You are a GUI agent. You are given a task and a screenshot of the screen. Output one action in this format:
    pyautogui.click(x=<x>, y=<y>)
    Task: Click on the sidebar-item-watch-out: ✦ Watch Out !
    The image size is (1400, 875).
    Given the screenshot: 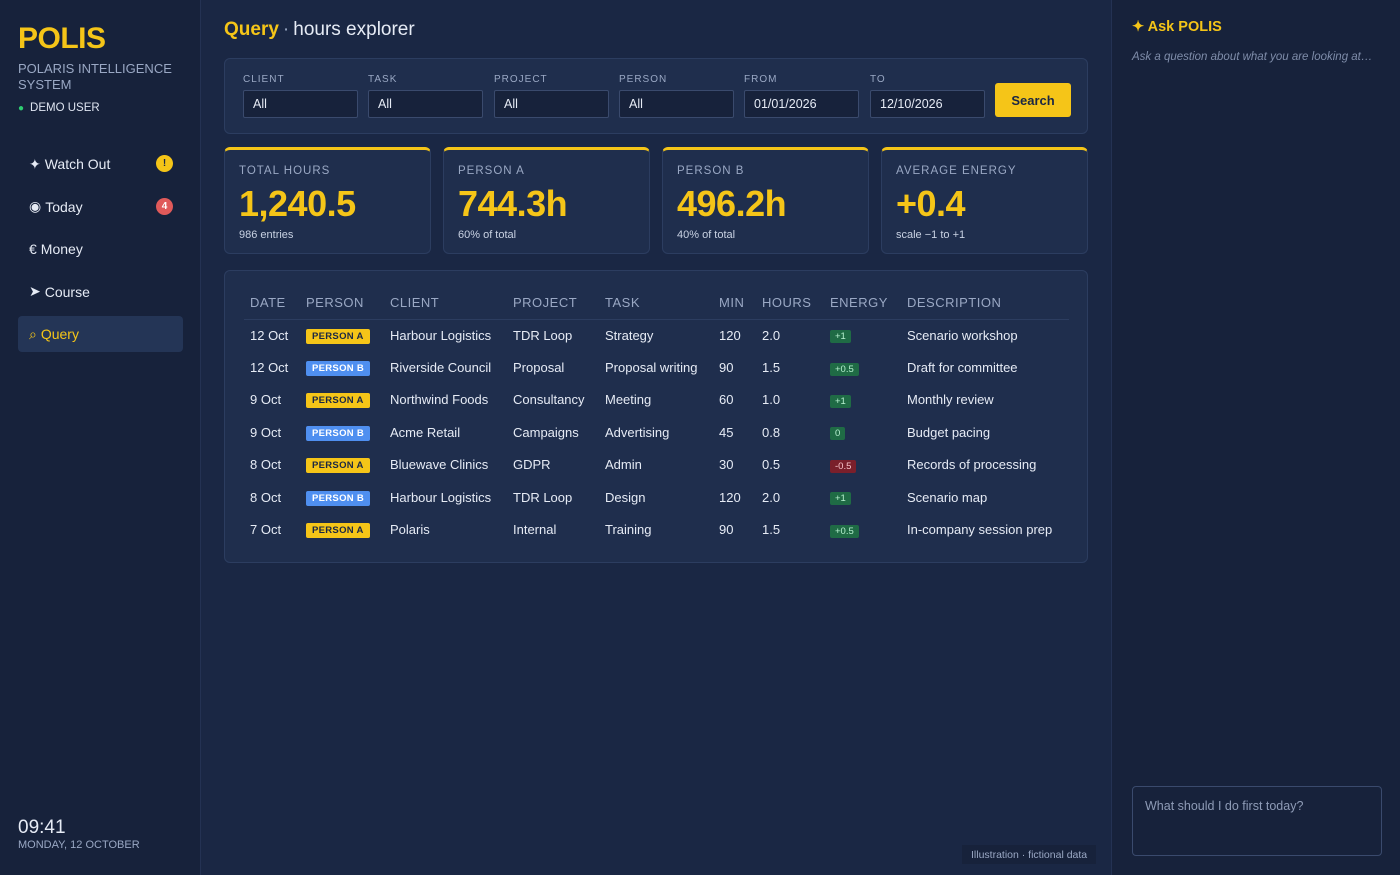 What is the action you would take?
    pyautogui.click(x=100, y=164)
    